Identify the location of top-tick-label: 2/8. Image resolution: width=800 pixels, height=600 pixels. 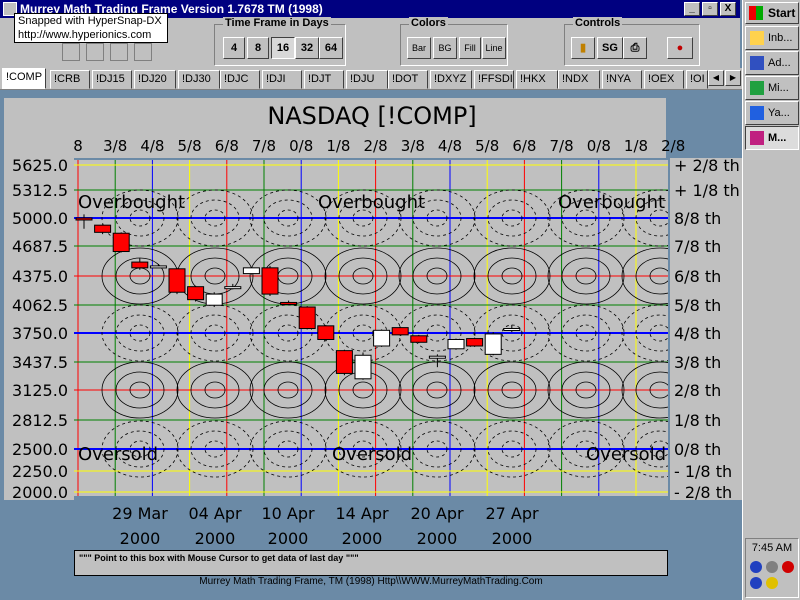
(673, 146).